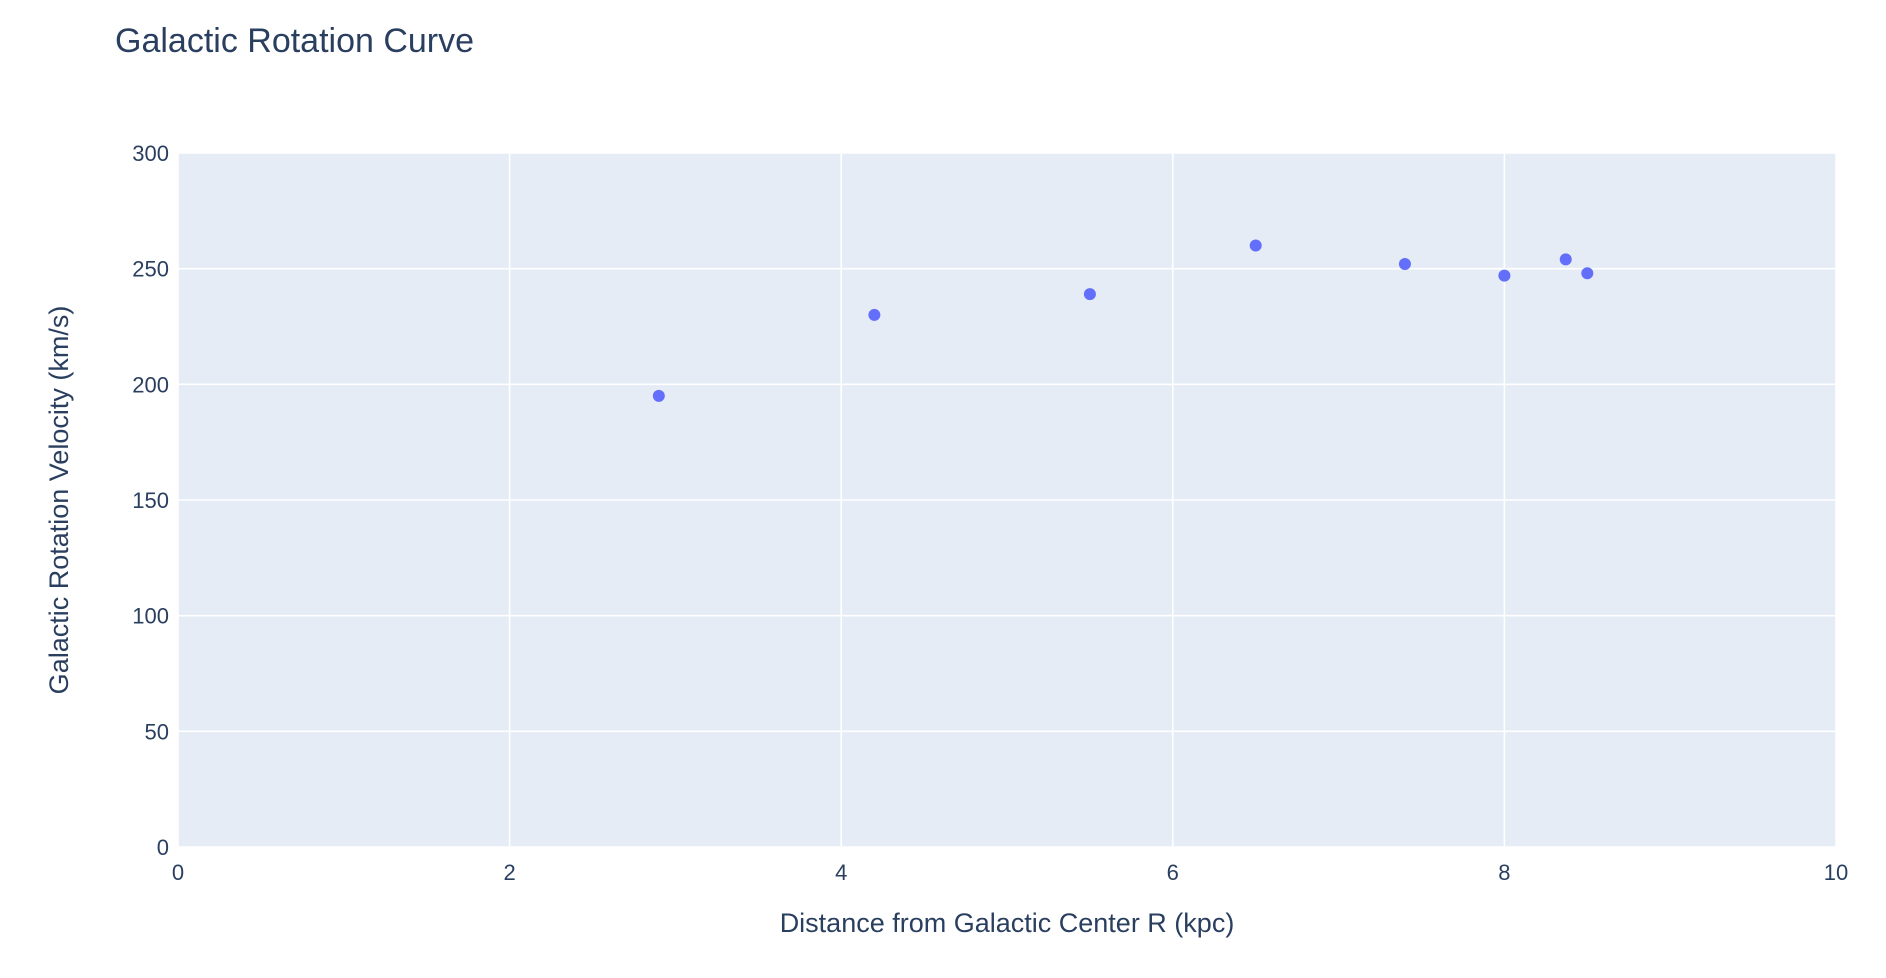  I want to click on x-axis-ticks: 0 2 4 6 8 10, so click(1010, 872).